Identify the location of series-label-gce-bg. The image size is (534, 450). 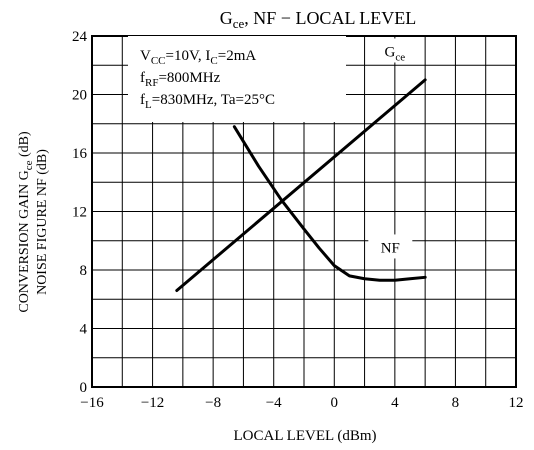
(394, 50).